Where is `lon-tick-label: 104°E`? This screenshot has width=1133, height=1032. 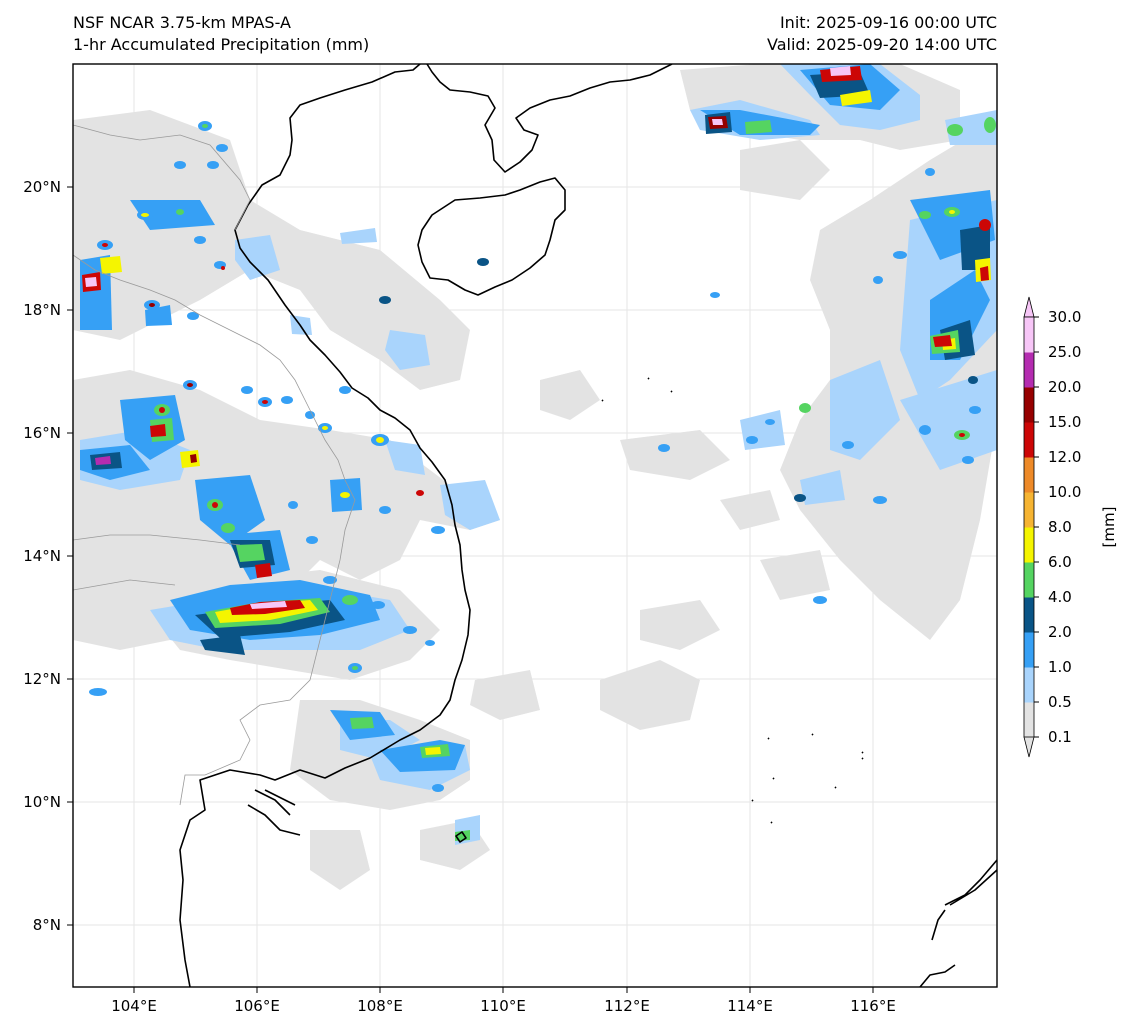 lon-tick-label: 104°E is located at coordinates (134, 1006).